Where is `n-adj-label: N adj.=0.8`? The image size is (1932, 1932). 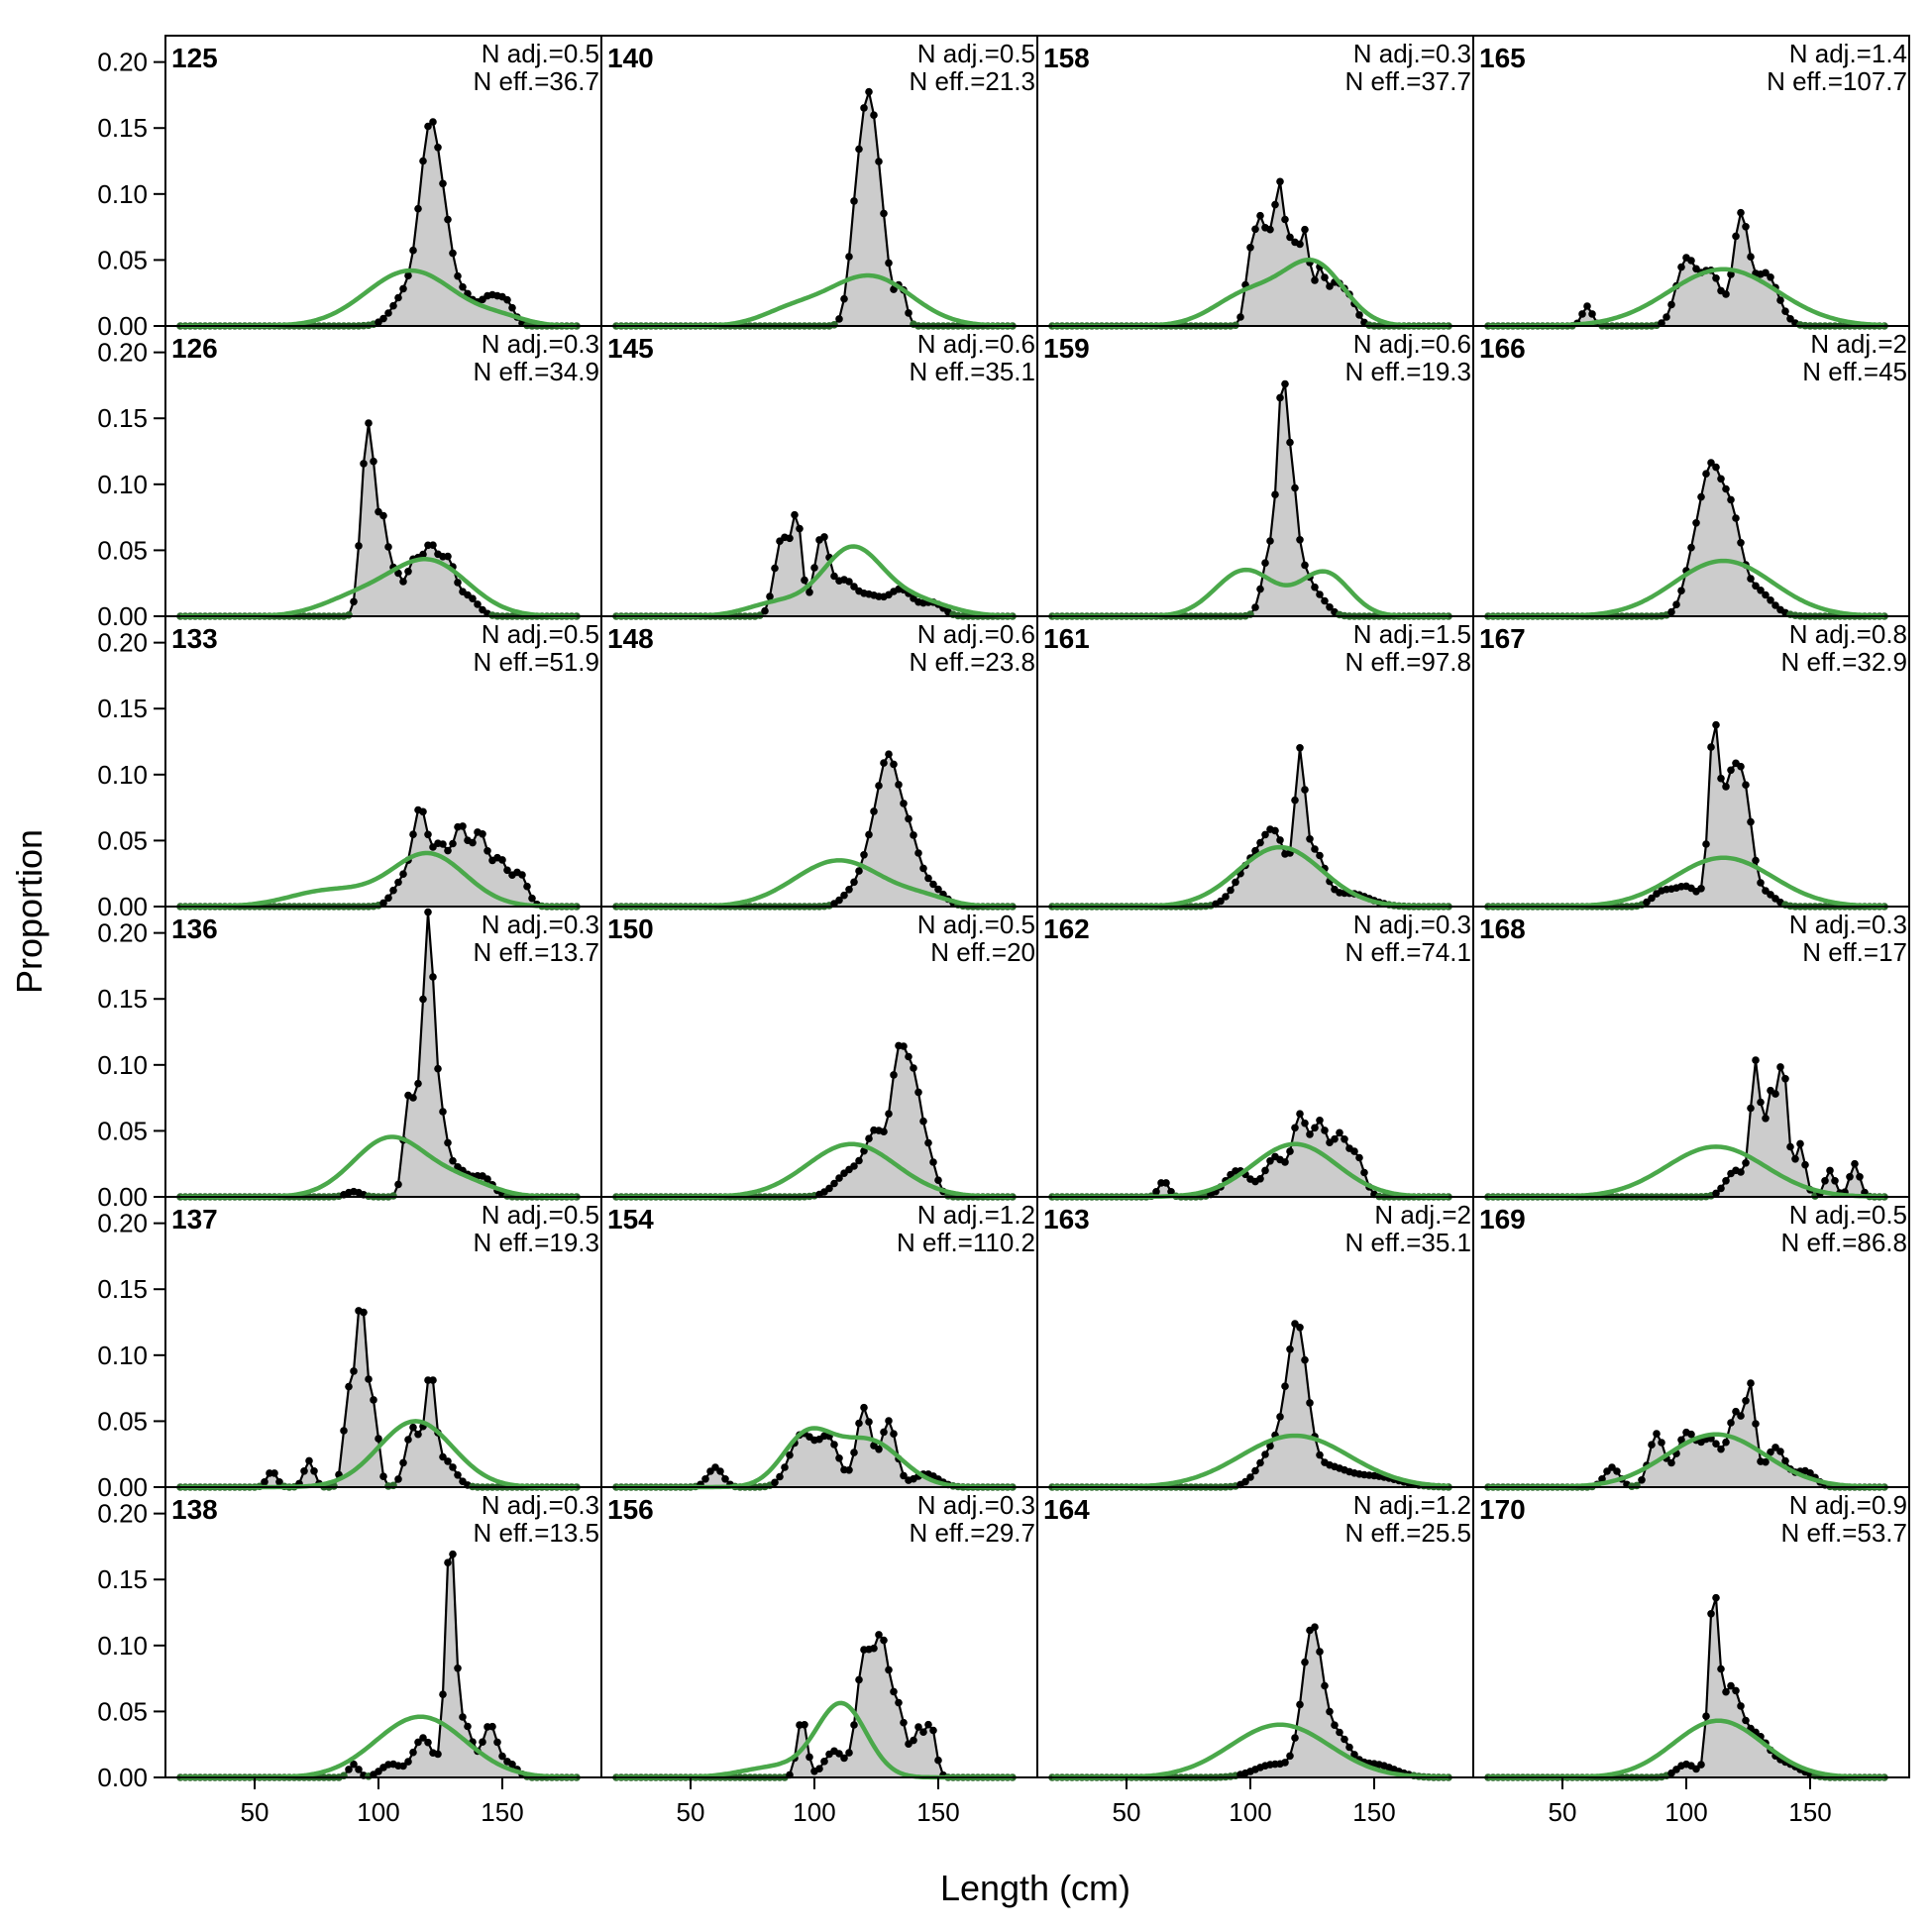 n-adj-label: N adj.=0.8 is located at coordinates (1848, 634).